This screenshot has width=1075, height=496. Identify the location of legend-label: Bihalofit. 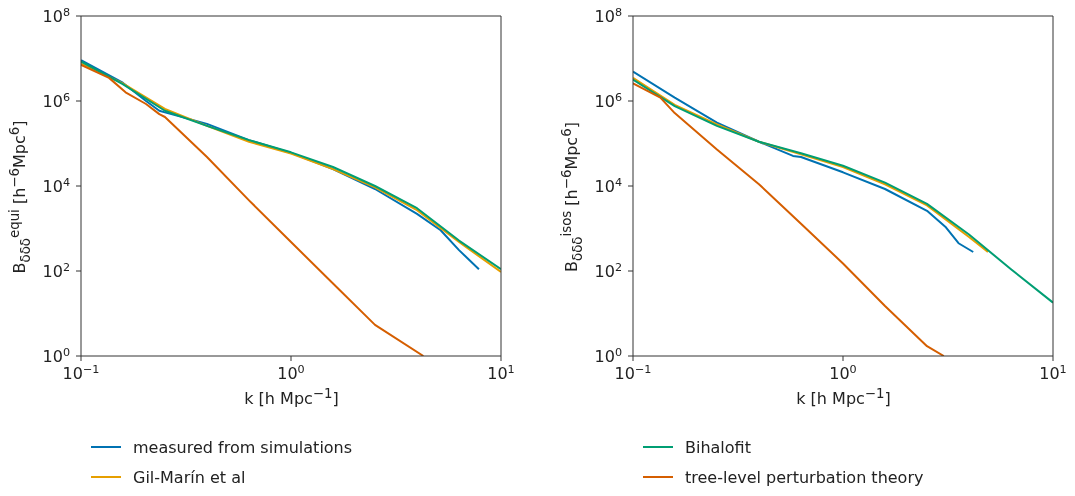
(718, 447).